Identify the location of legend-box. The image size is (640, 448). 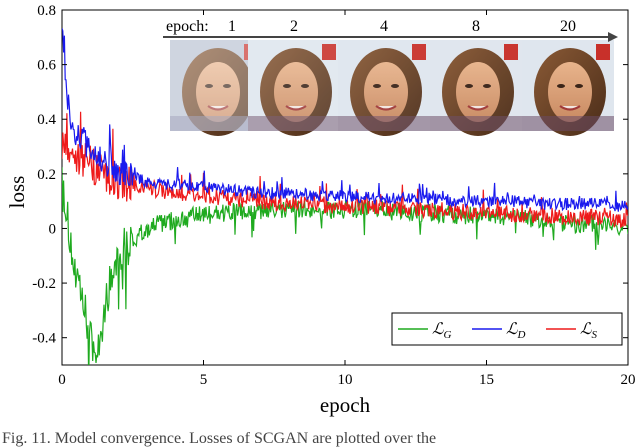
(507, 329).